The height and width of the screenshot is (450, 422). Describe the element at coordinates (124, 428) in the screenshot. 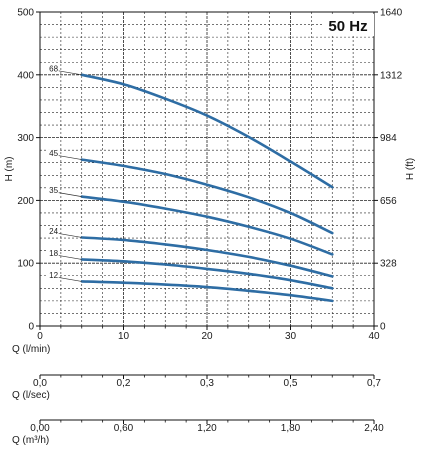

I see `x-axis-tick-label: 0,60` at that location.